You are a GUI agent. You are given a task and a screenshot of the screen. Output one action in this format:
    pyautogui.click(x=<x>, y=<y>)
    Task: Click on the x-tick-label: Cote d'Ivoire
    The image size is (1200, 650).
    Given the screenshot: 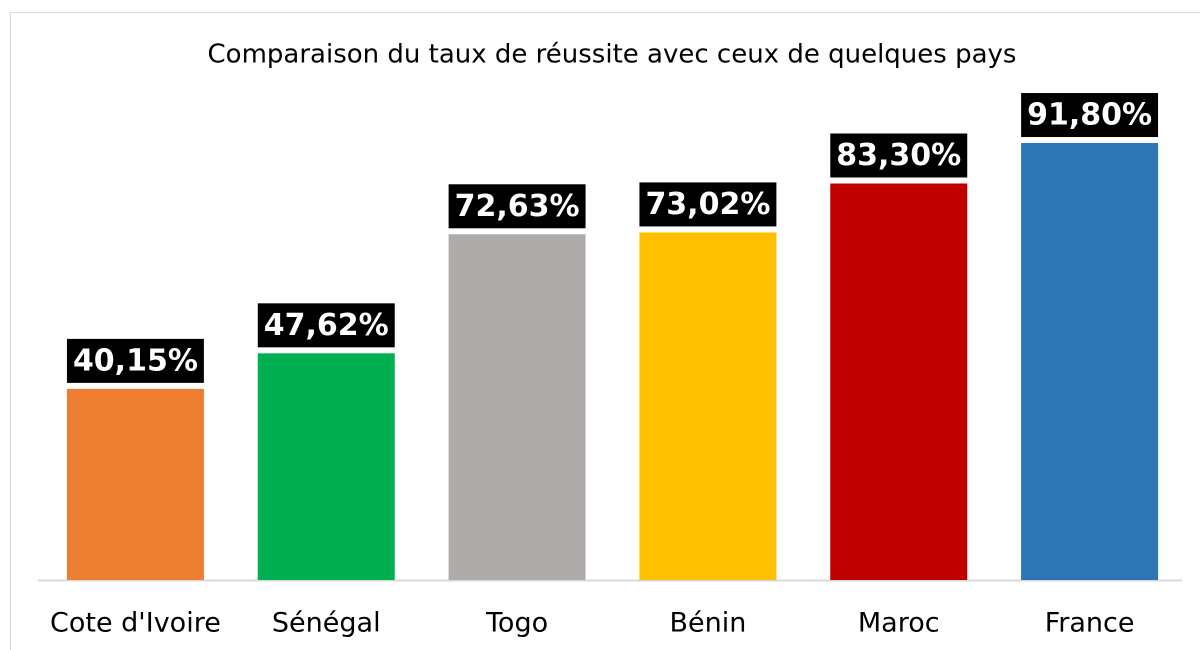 What is the action you would take?
    pyautogui.click(x=135, y=623)
    